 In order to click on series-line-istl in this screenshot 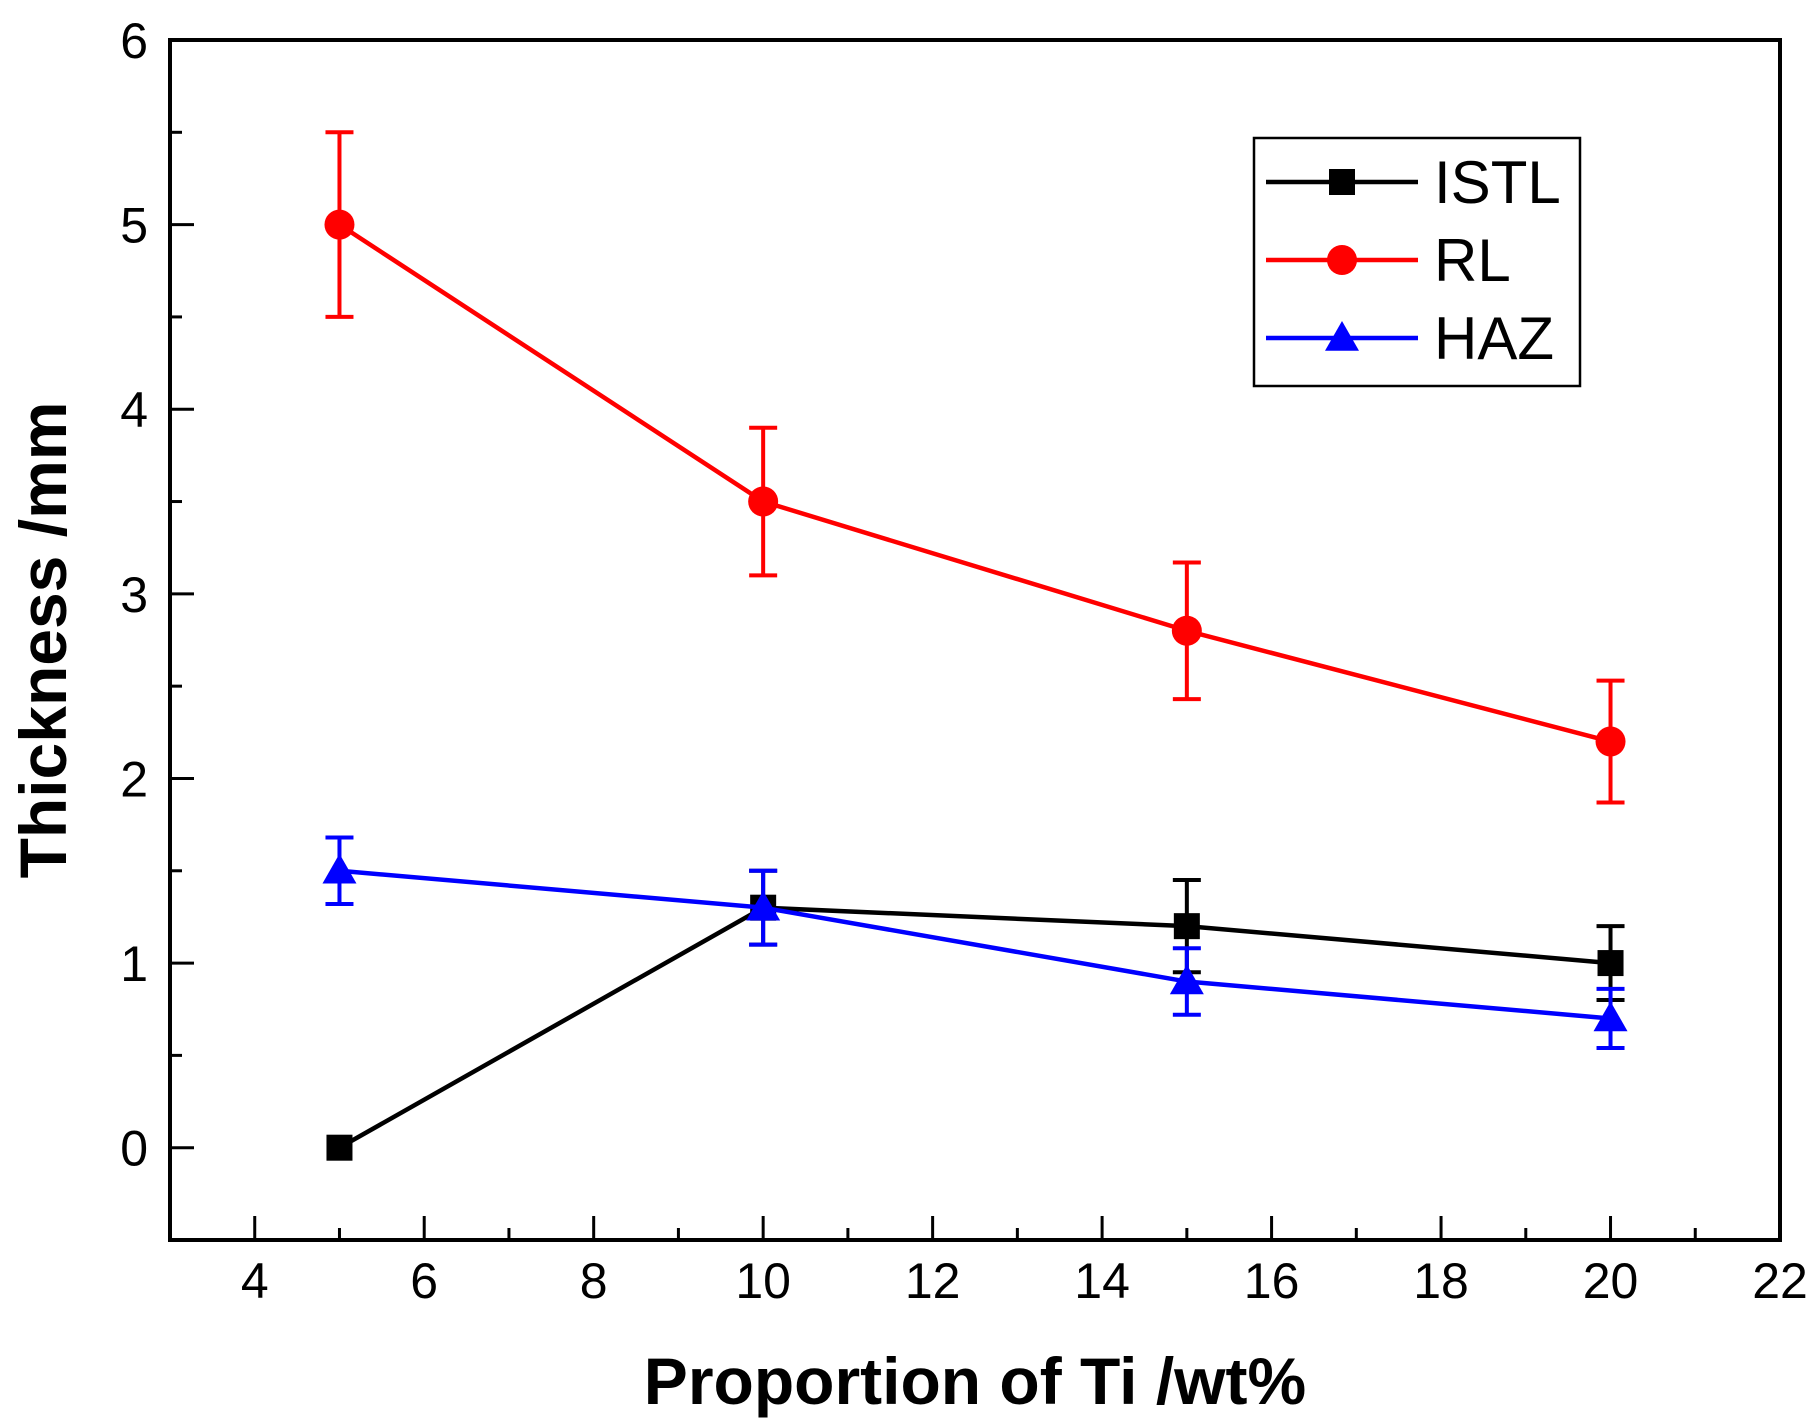, I will do `click(974, 1027)`.